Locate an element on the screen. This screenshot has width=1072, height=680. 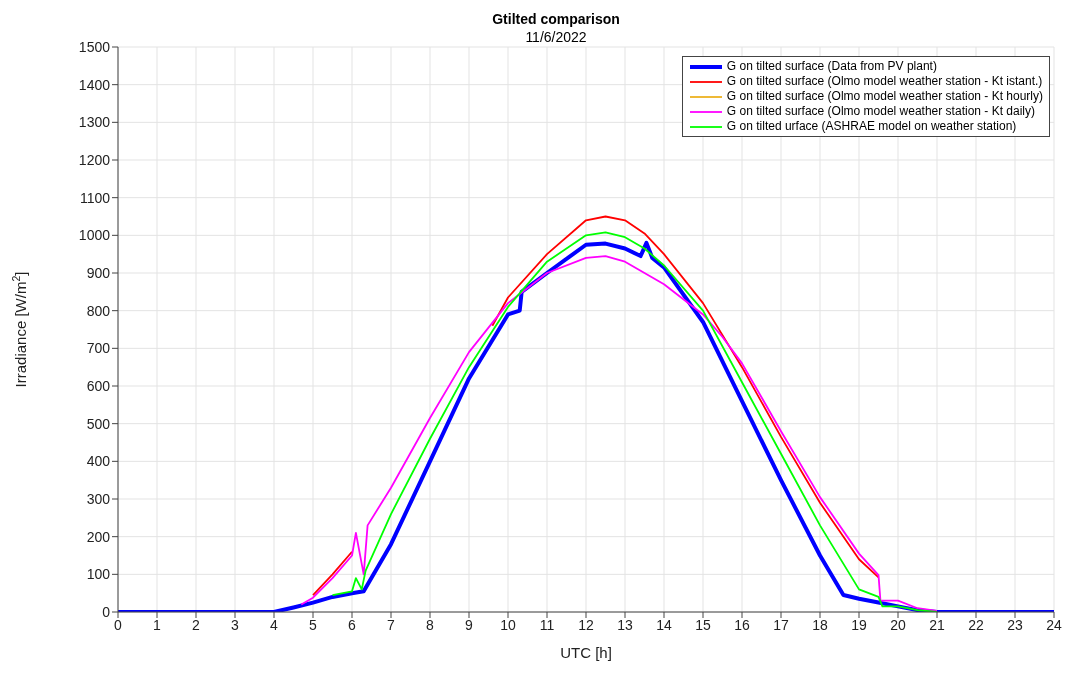
y-tick-label: 1300 is located at coordinates (94, 122).